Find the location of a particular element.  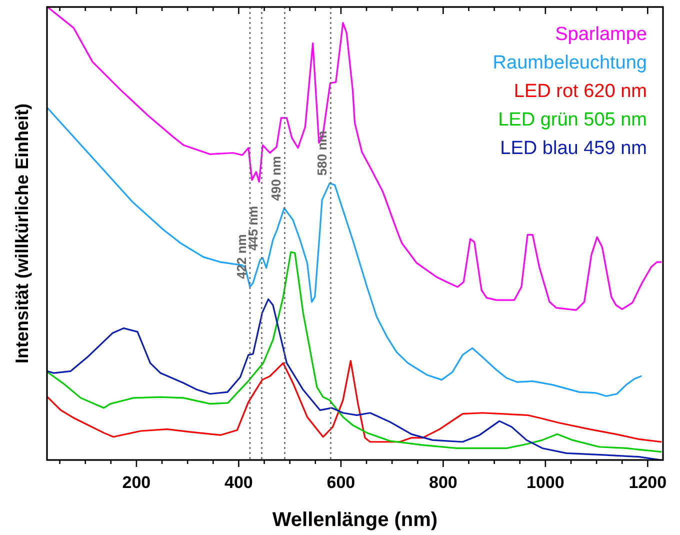

y-axis-title: Intensität (willkürliche Einheit) is located at coordinates (22, 233).